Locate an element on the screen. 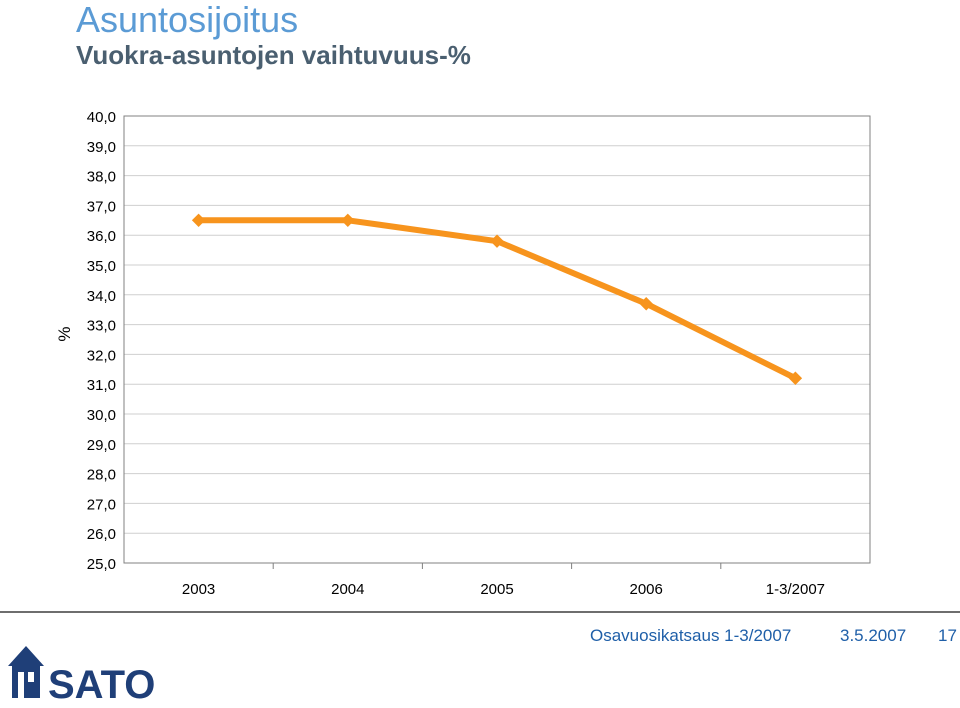 This screenshot has width=960, height=708. y-tick-label: 32,0 is located at coordinates (101, 355).